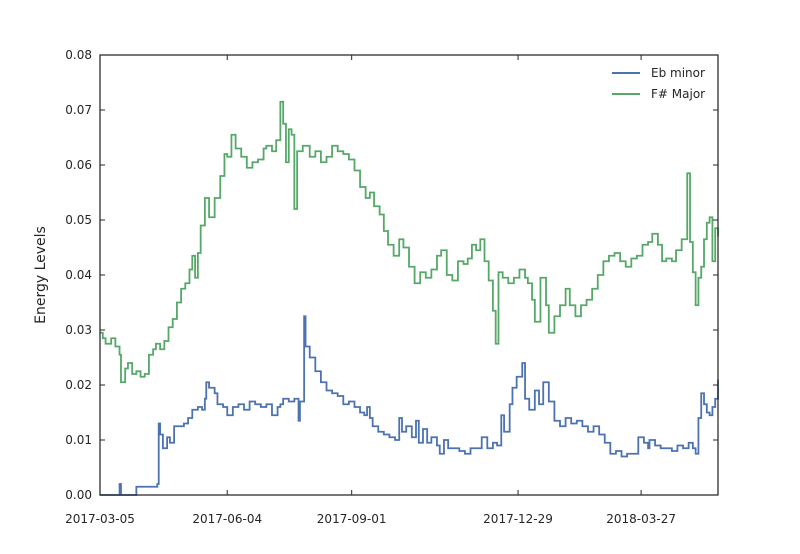 The height and width of the screenshot is (554, 800). Describe the element at coordinates (100, 519) in the screenshot. I see `x-tick-label: 2017-03-05` at that location.